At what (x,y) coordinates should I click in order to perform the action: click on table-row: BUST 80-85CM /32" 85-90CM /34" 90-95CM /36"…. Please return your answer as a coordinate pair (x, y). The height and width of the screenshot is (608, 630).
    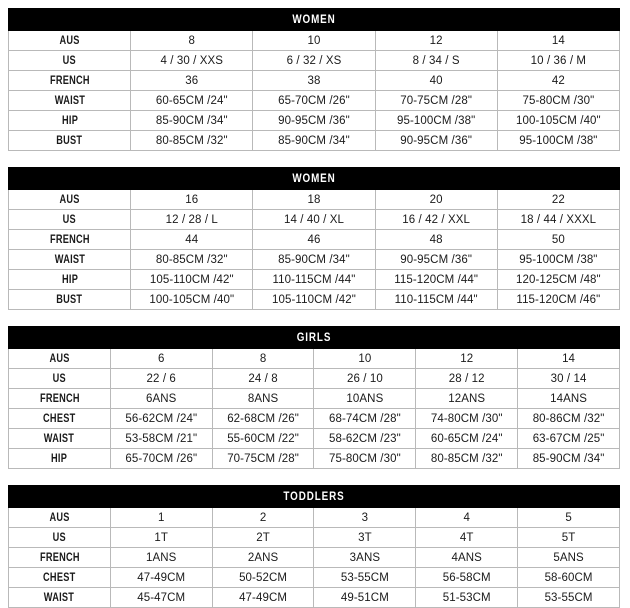
    Looking at the image, I should click on (314, 140).